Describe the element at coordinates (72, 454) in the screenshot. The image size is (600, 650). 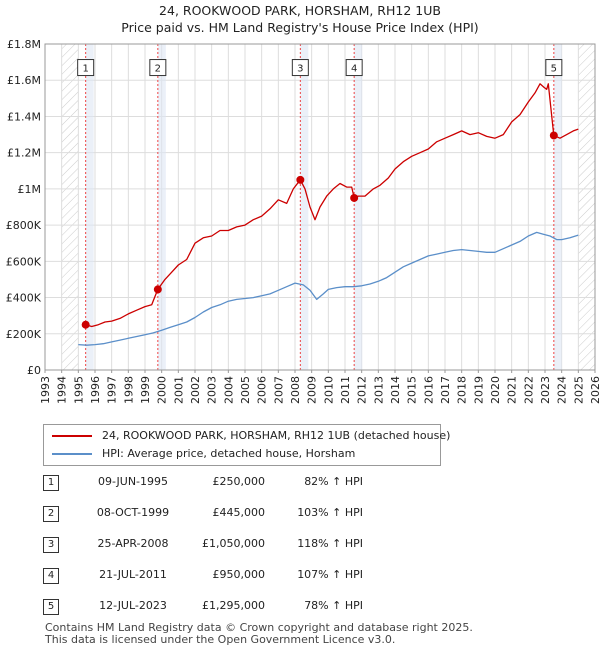
I see `legend-swatch-hpi` at that location.